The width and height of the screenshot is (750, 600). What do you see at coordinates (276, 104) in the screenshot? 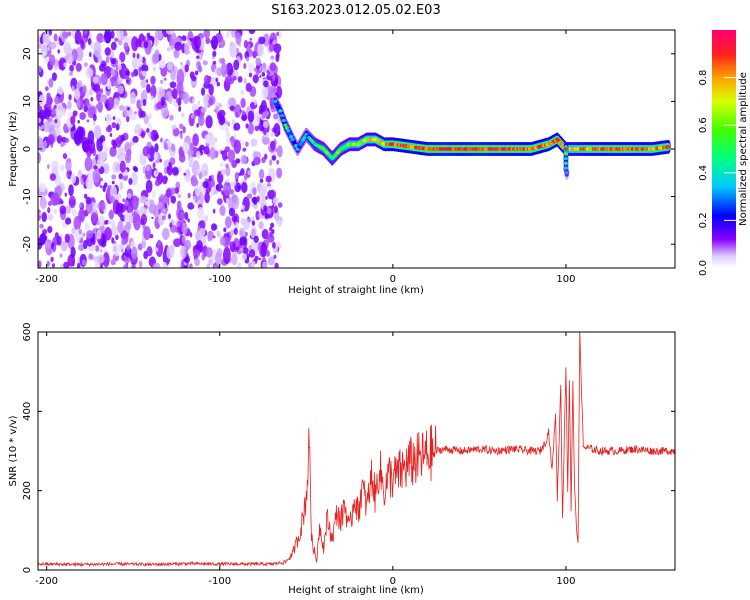
I see `spectrogram-ridge-core` at bounding box center [276, 104].